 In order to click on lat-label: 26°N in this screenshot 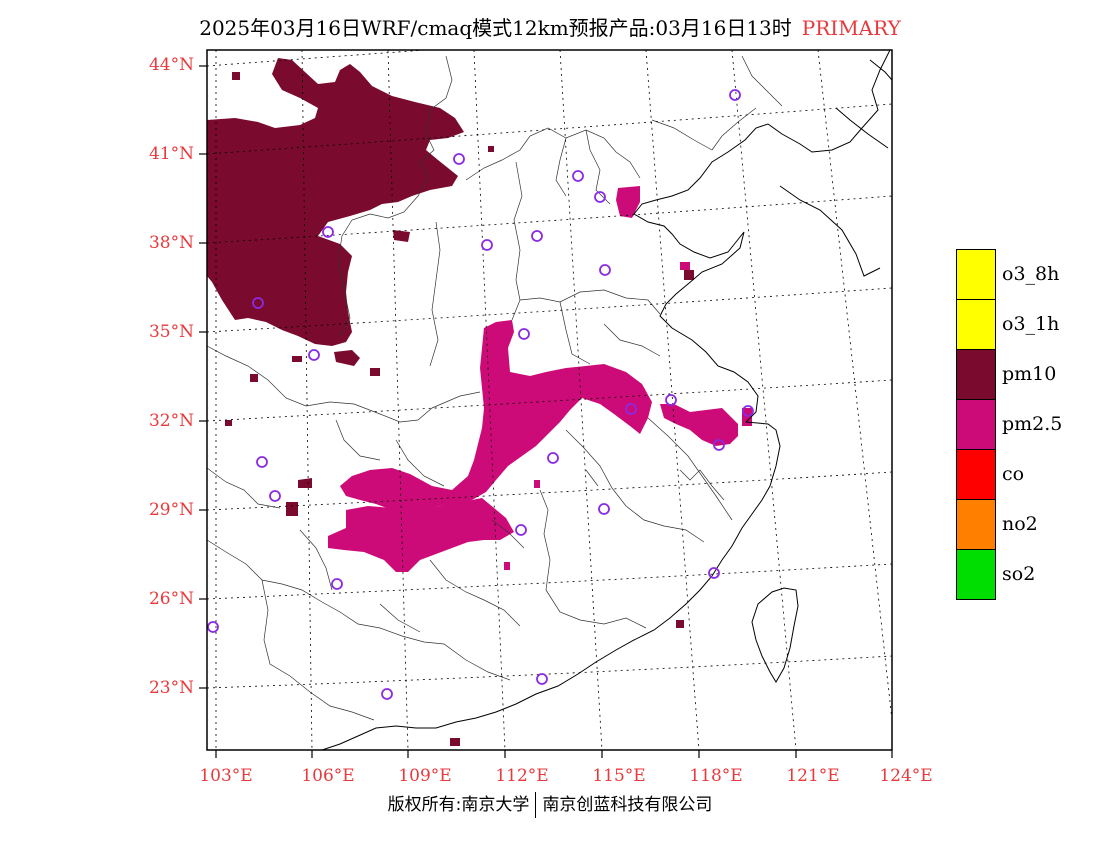, I will do `click(171, 599)`.